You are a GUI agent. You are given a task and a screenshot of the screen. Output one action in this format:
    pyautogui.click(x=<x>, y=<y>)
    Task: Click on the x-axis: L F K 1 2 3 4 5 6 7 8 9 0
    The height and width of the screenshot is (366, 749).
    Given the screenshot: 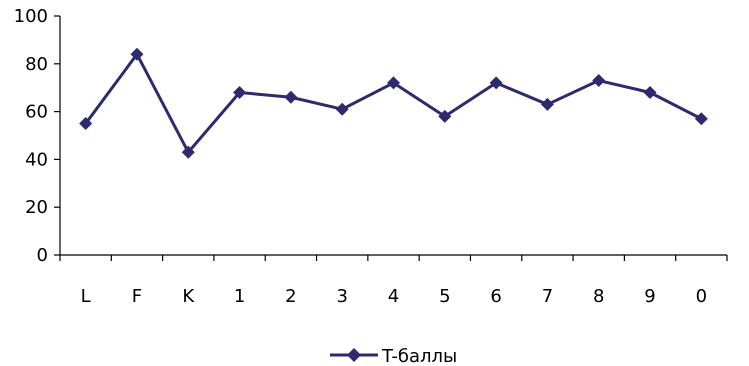 What is the action you would take?
    pyautogui.click(x=393, y=280)
    